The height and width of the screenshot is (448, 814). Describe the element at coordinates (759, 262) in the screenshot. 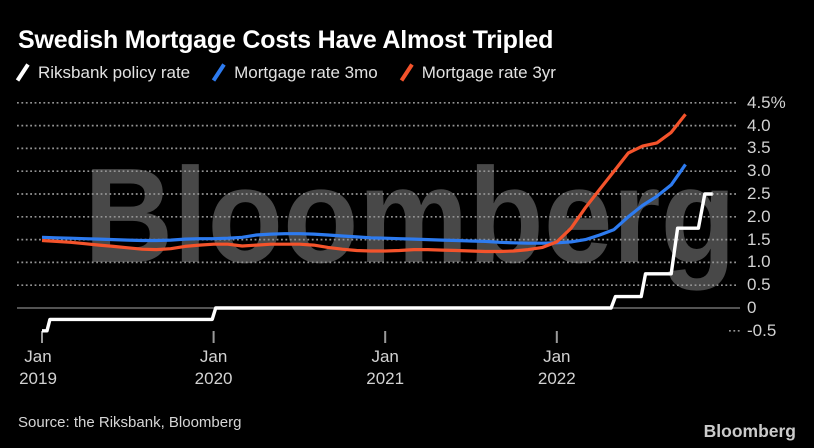

I see `y-axis-label: 1.0` at that location.